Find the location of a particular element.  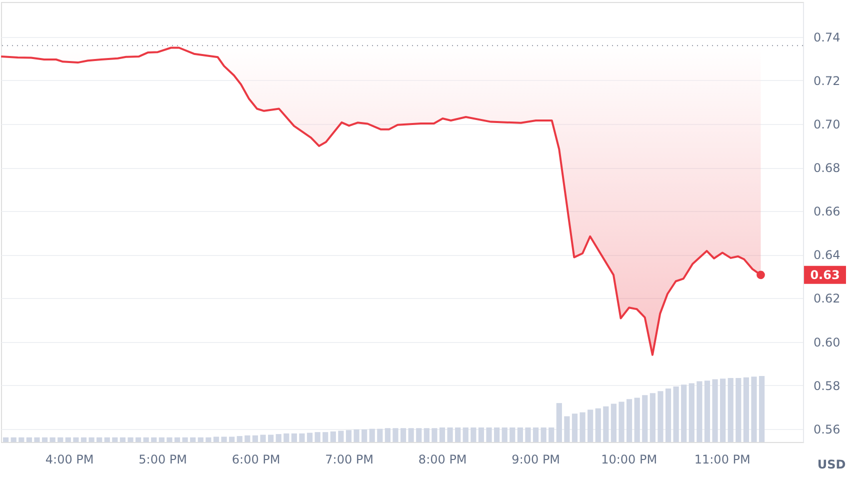

x-tick-label: 8:00 PM is located at coordinates (442, 459).